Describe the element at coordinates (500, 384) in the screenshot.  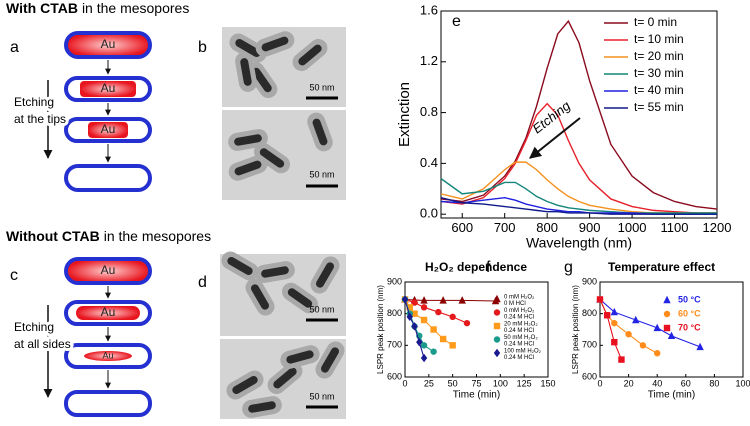
I see `x-tick-label: 100` at that location.